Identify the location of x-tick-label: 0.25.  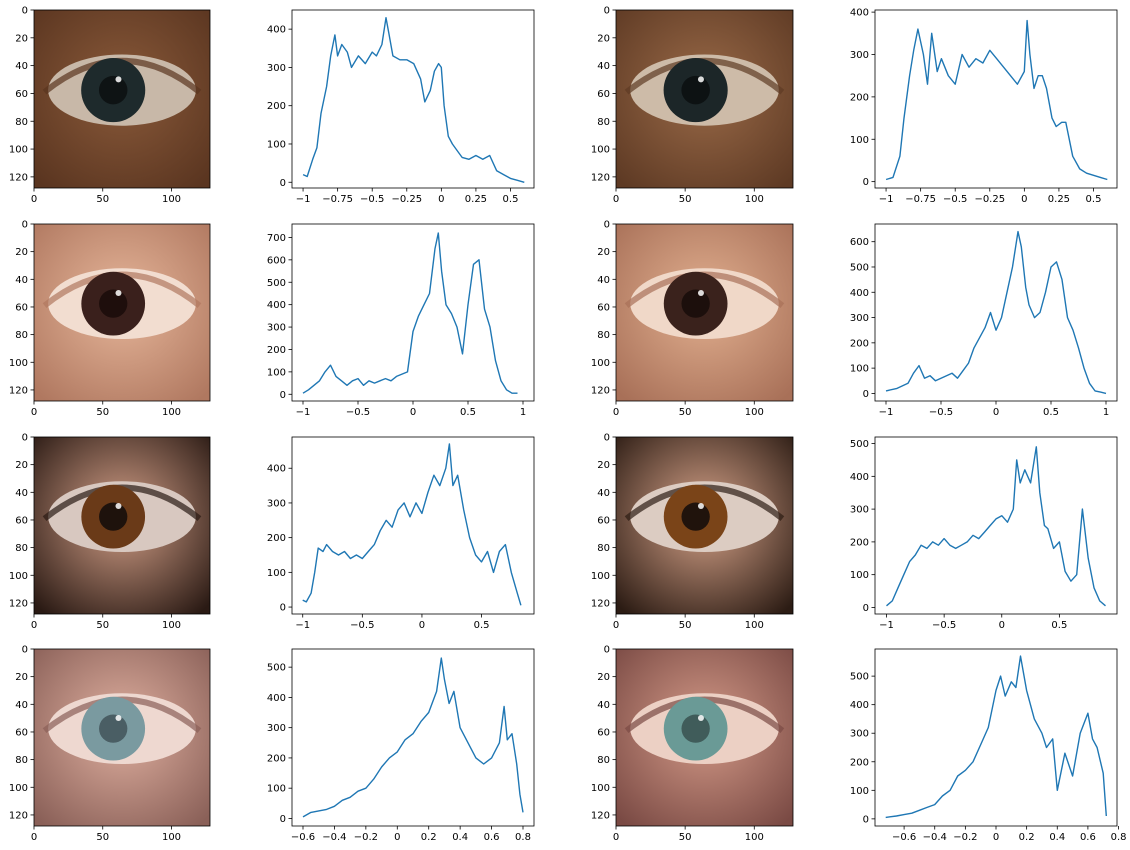
(1059, 199).